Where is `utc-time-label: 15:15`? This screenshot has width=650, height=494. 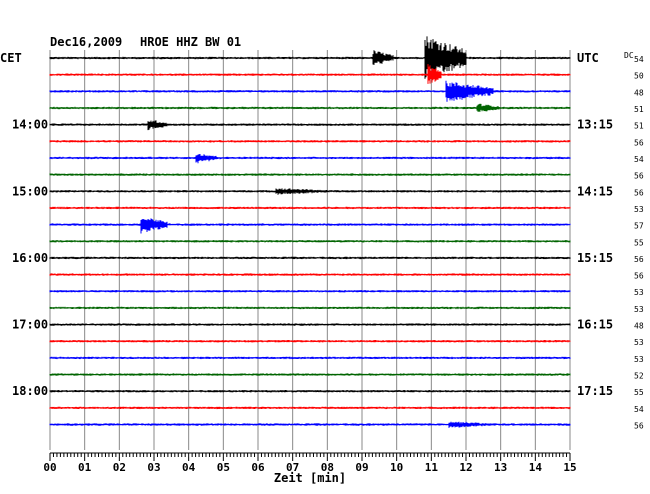 utc-time-label: 15:15 is located at coordinates (595, 258).